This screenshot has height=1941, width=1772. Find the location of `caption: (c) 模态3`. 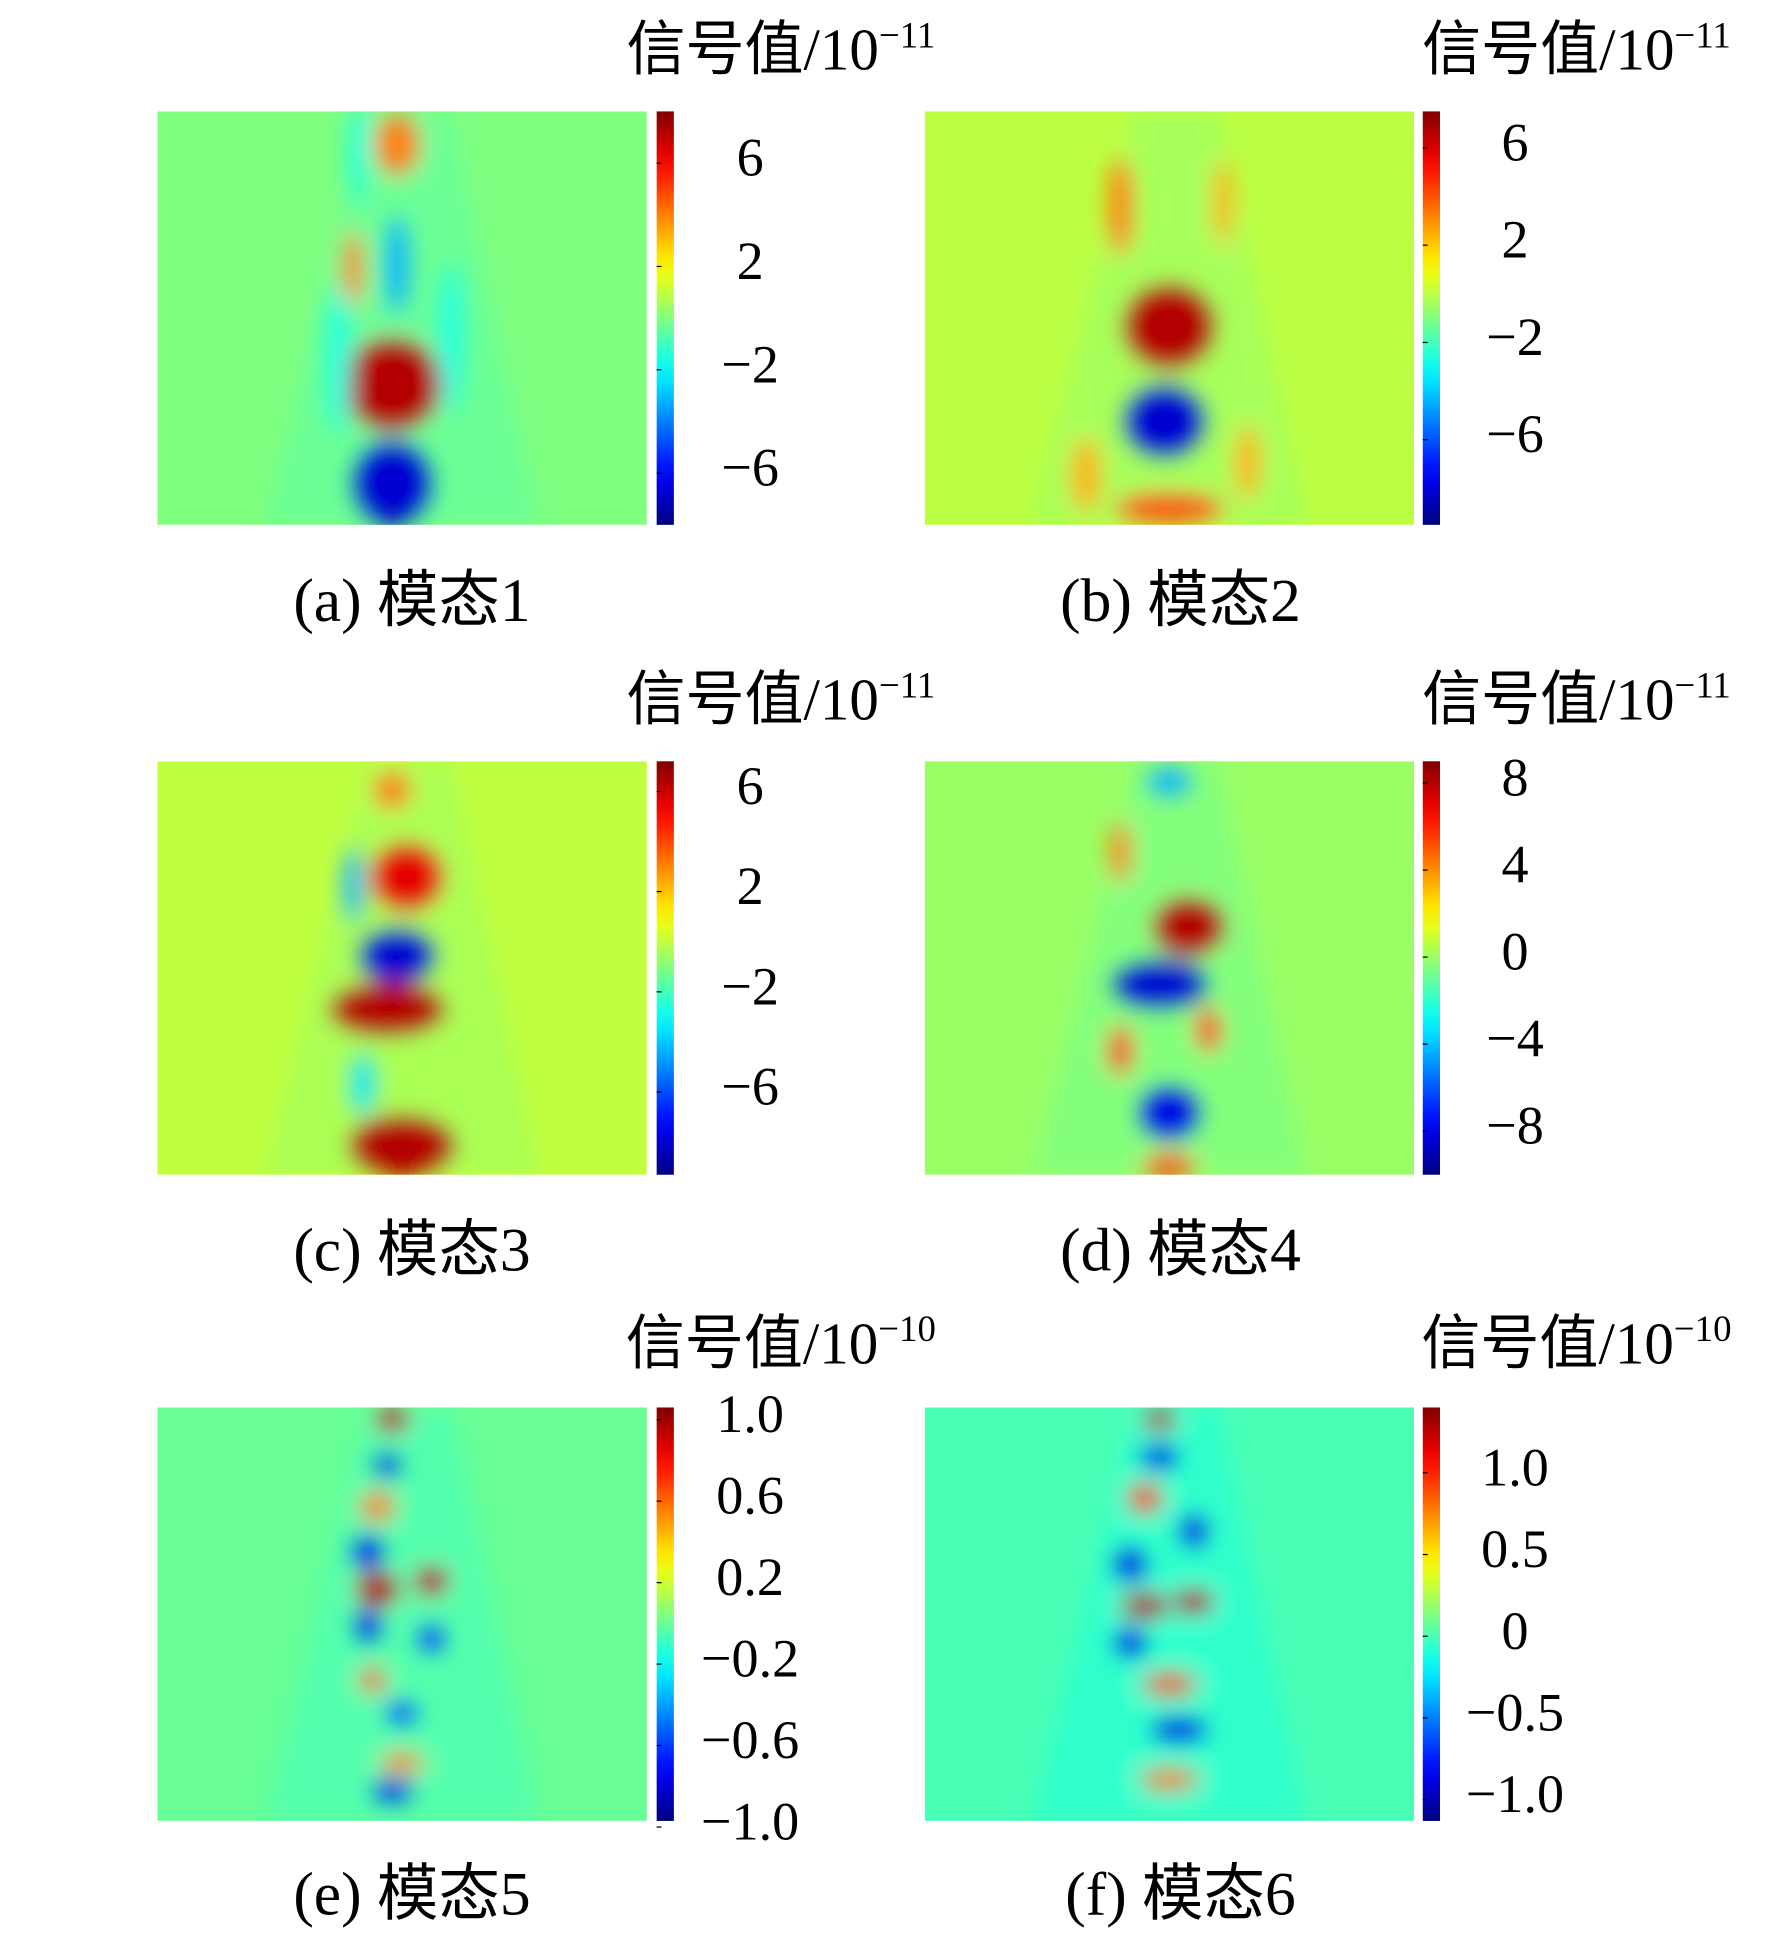

caption: (c) 模态3 is located at coordinates (411, 1250).